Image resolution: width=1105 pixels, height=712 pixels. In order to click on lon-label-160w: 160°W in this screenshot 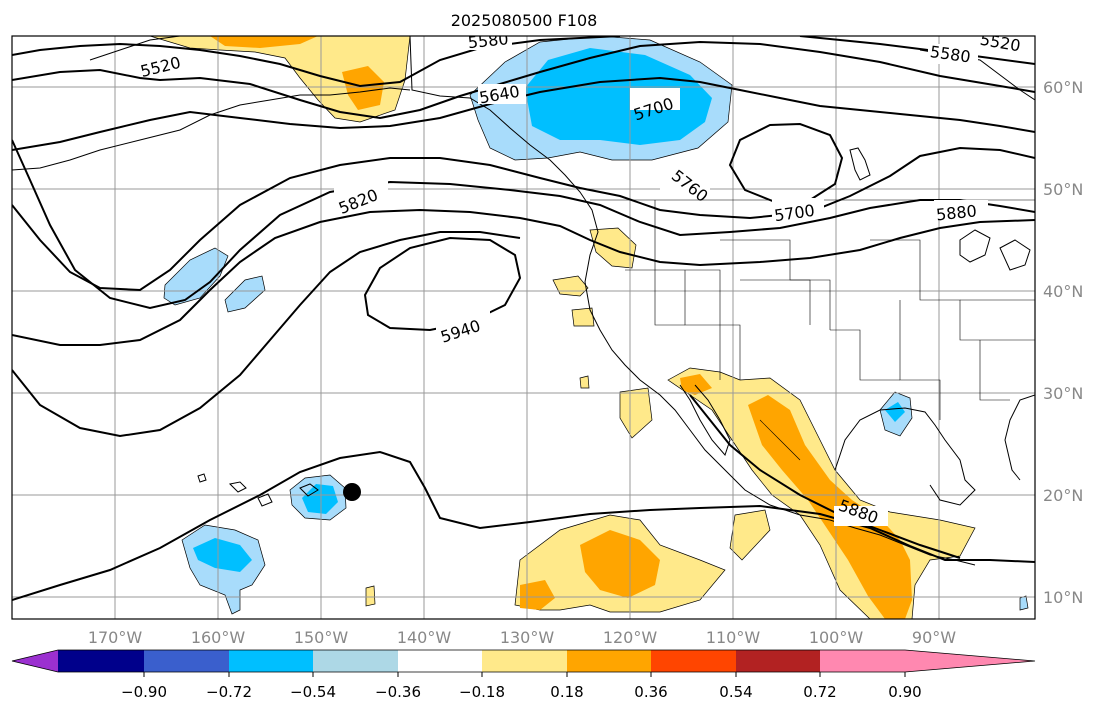, I will do `click(218, 637)`.